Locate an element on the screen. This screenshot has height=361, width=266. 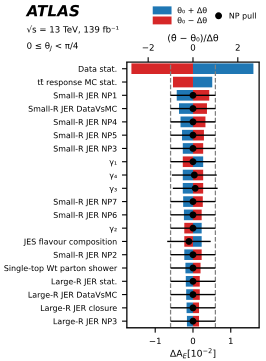
chart-title: ATLAS is located at coordinates (53, 10).